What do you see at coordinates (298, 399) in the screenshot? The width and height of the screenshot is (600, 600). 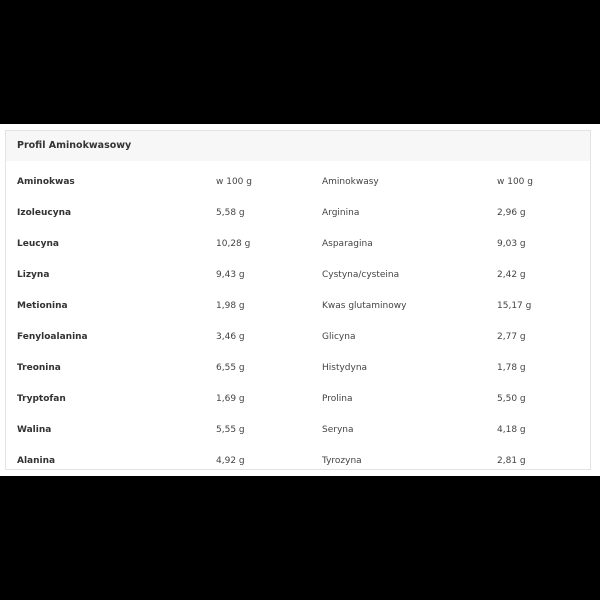 I see `table-row: Tryptofan 1,69 g Prolina 5,50 g` at bounding box center [298, 399].